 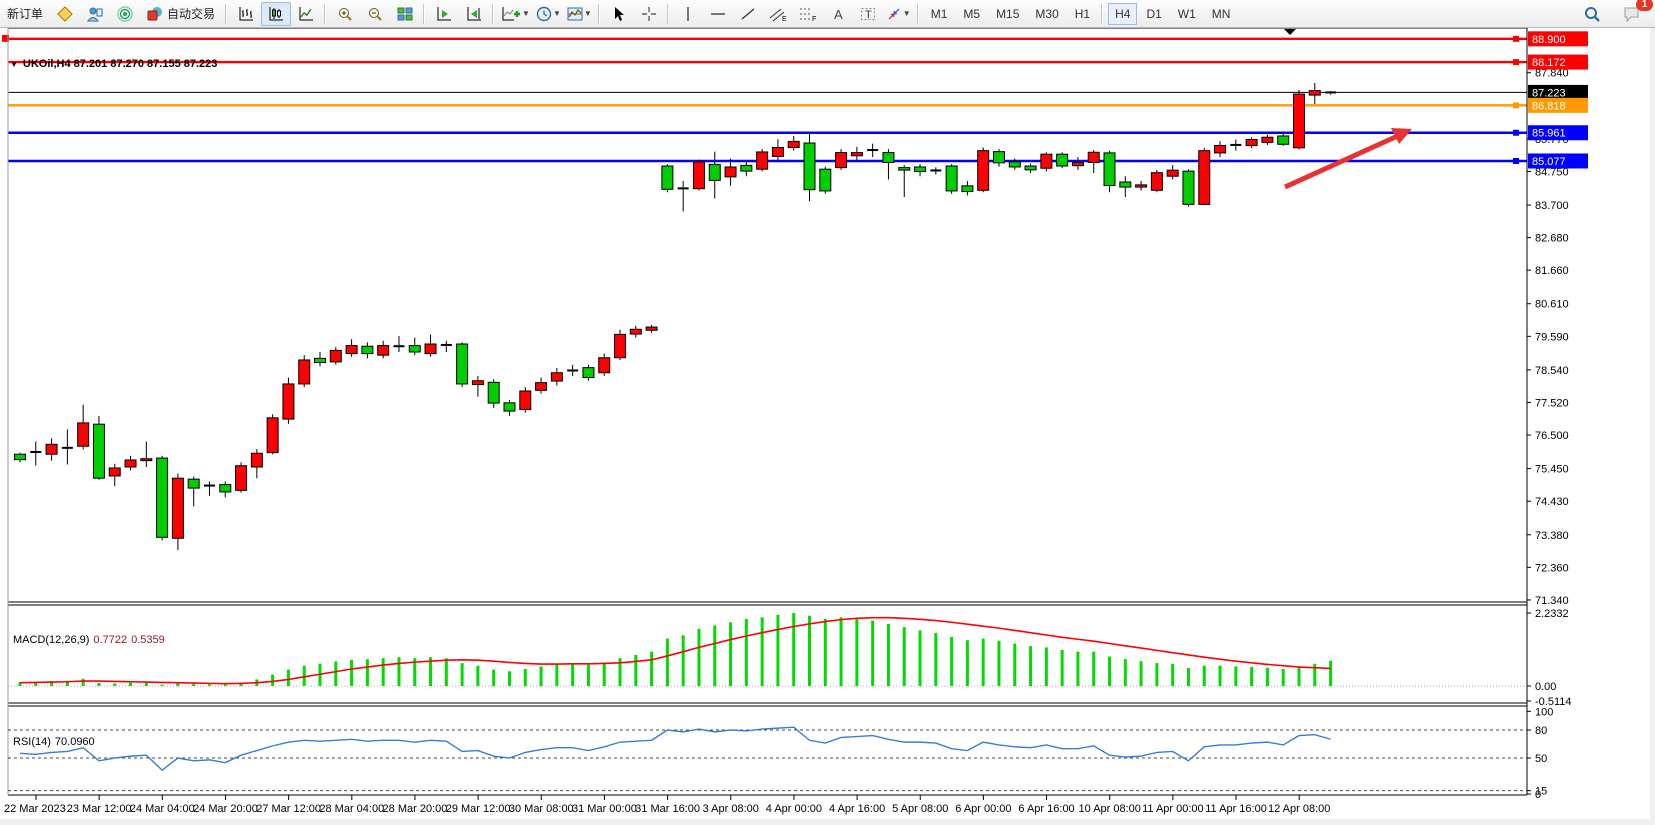 I want to click on line-chart-icon, so click(x=306, y=14).